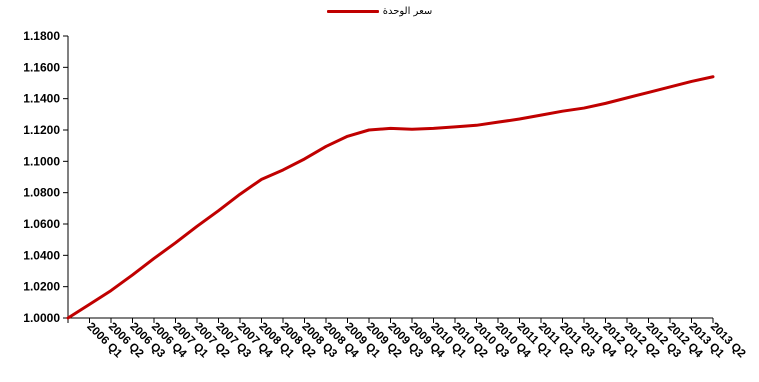 The width and height of the screenshot is (759, 382). I want to click on legend-label: سعر الوحدة, so click(407, 11).